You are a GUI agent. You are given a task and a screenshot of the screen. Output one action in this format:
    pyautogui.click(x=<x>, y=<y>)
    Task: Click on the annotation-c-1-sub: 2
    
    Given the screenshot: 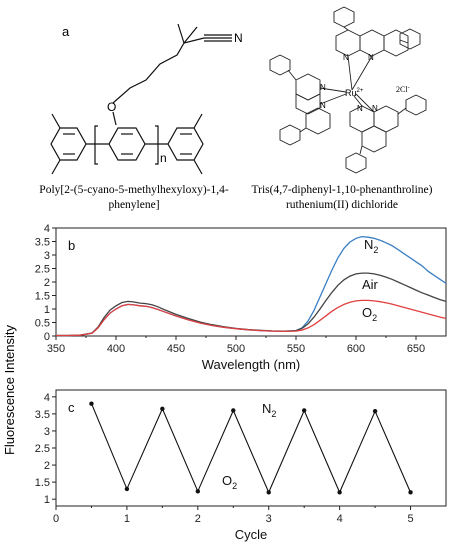 What is the action you would take?
    pyautogui.click(x=234, y=486)
    